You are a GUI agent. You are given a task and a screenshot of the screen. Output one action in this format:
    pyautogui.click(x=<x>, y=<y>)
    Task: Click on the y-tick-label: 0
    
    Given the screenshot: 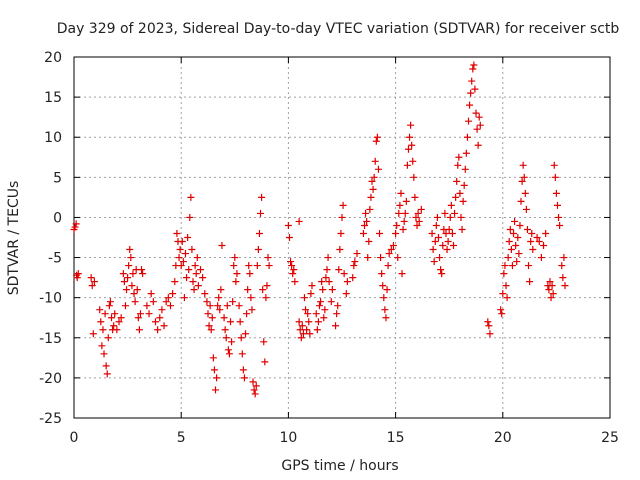 What is the action you would take?
    pyautogui.click(x=57, y=218)
    